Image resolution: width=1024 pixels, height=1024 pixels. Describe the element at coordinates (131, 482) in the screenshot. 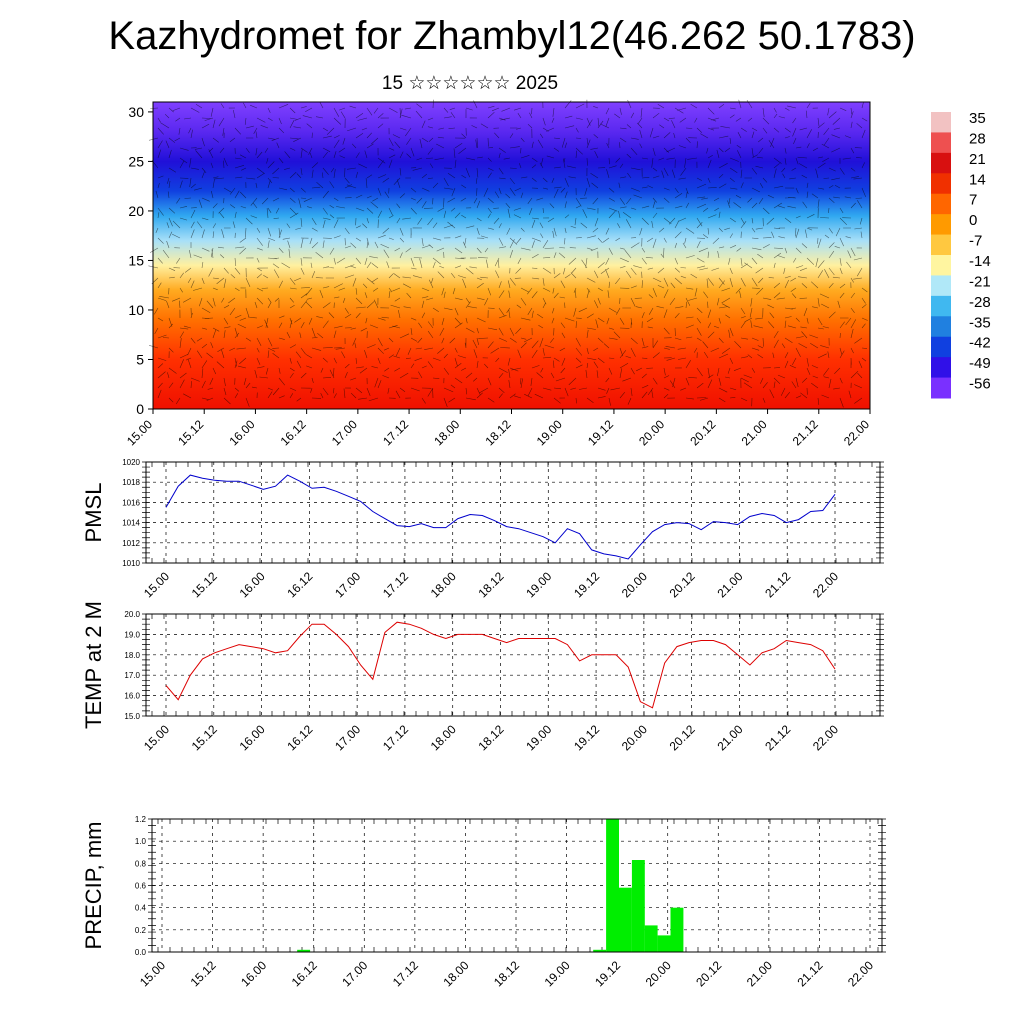

I see `y-tick-label: 1018` at that location.